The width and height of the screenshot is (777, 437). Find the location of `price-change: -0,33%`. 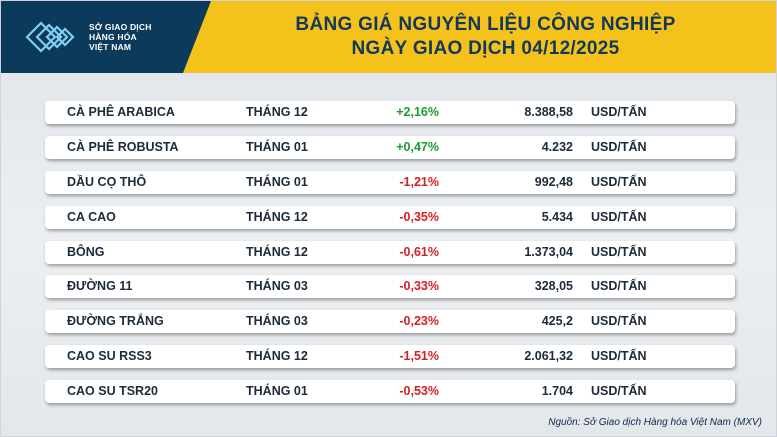

price-change: -0,33% is located at coordinates (419, 286).